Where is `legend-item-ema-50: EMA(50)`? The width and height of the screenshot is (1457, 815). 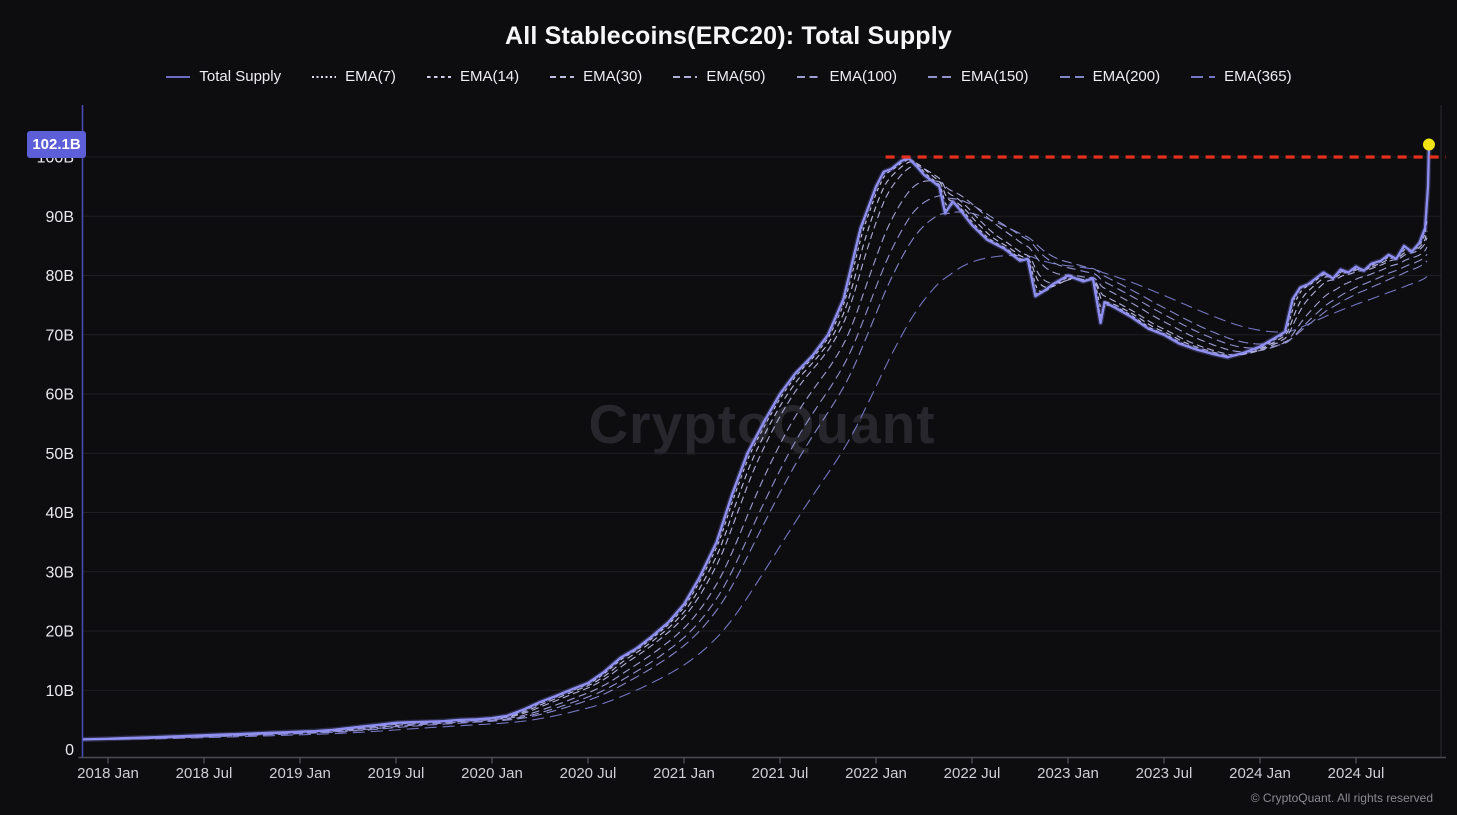
legend-item-ema-50: EMA(50) is located at coordinates (719, 76).